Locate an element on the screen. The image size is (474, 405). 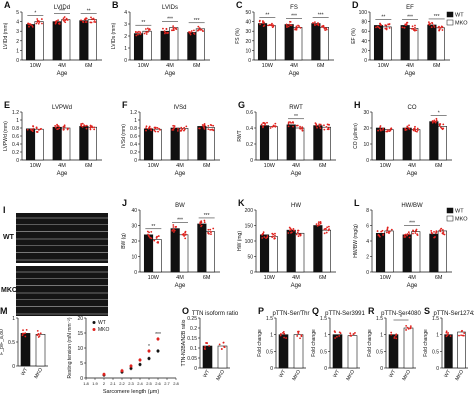
y-axis-label: HW (mg) is located at coordinates (240, 241).